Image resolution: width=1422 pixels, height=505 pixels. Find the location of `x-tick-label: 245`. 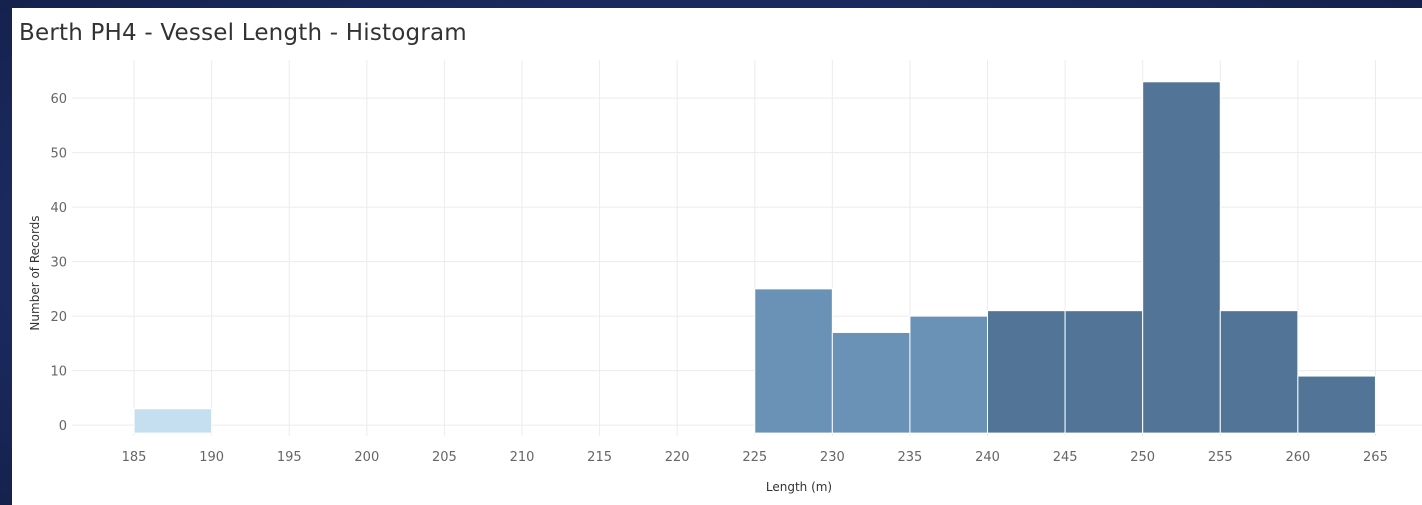

x-tick-label: 245 is located at coordinates (1065, 457).